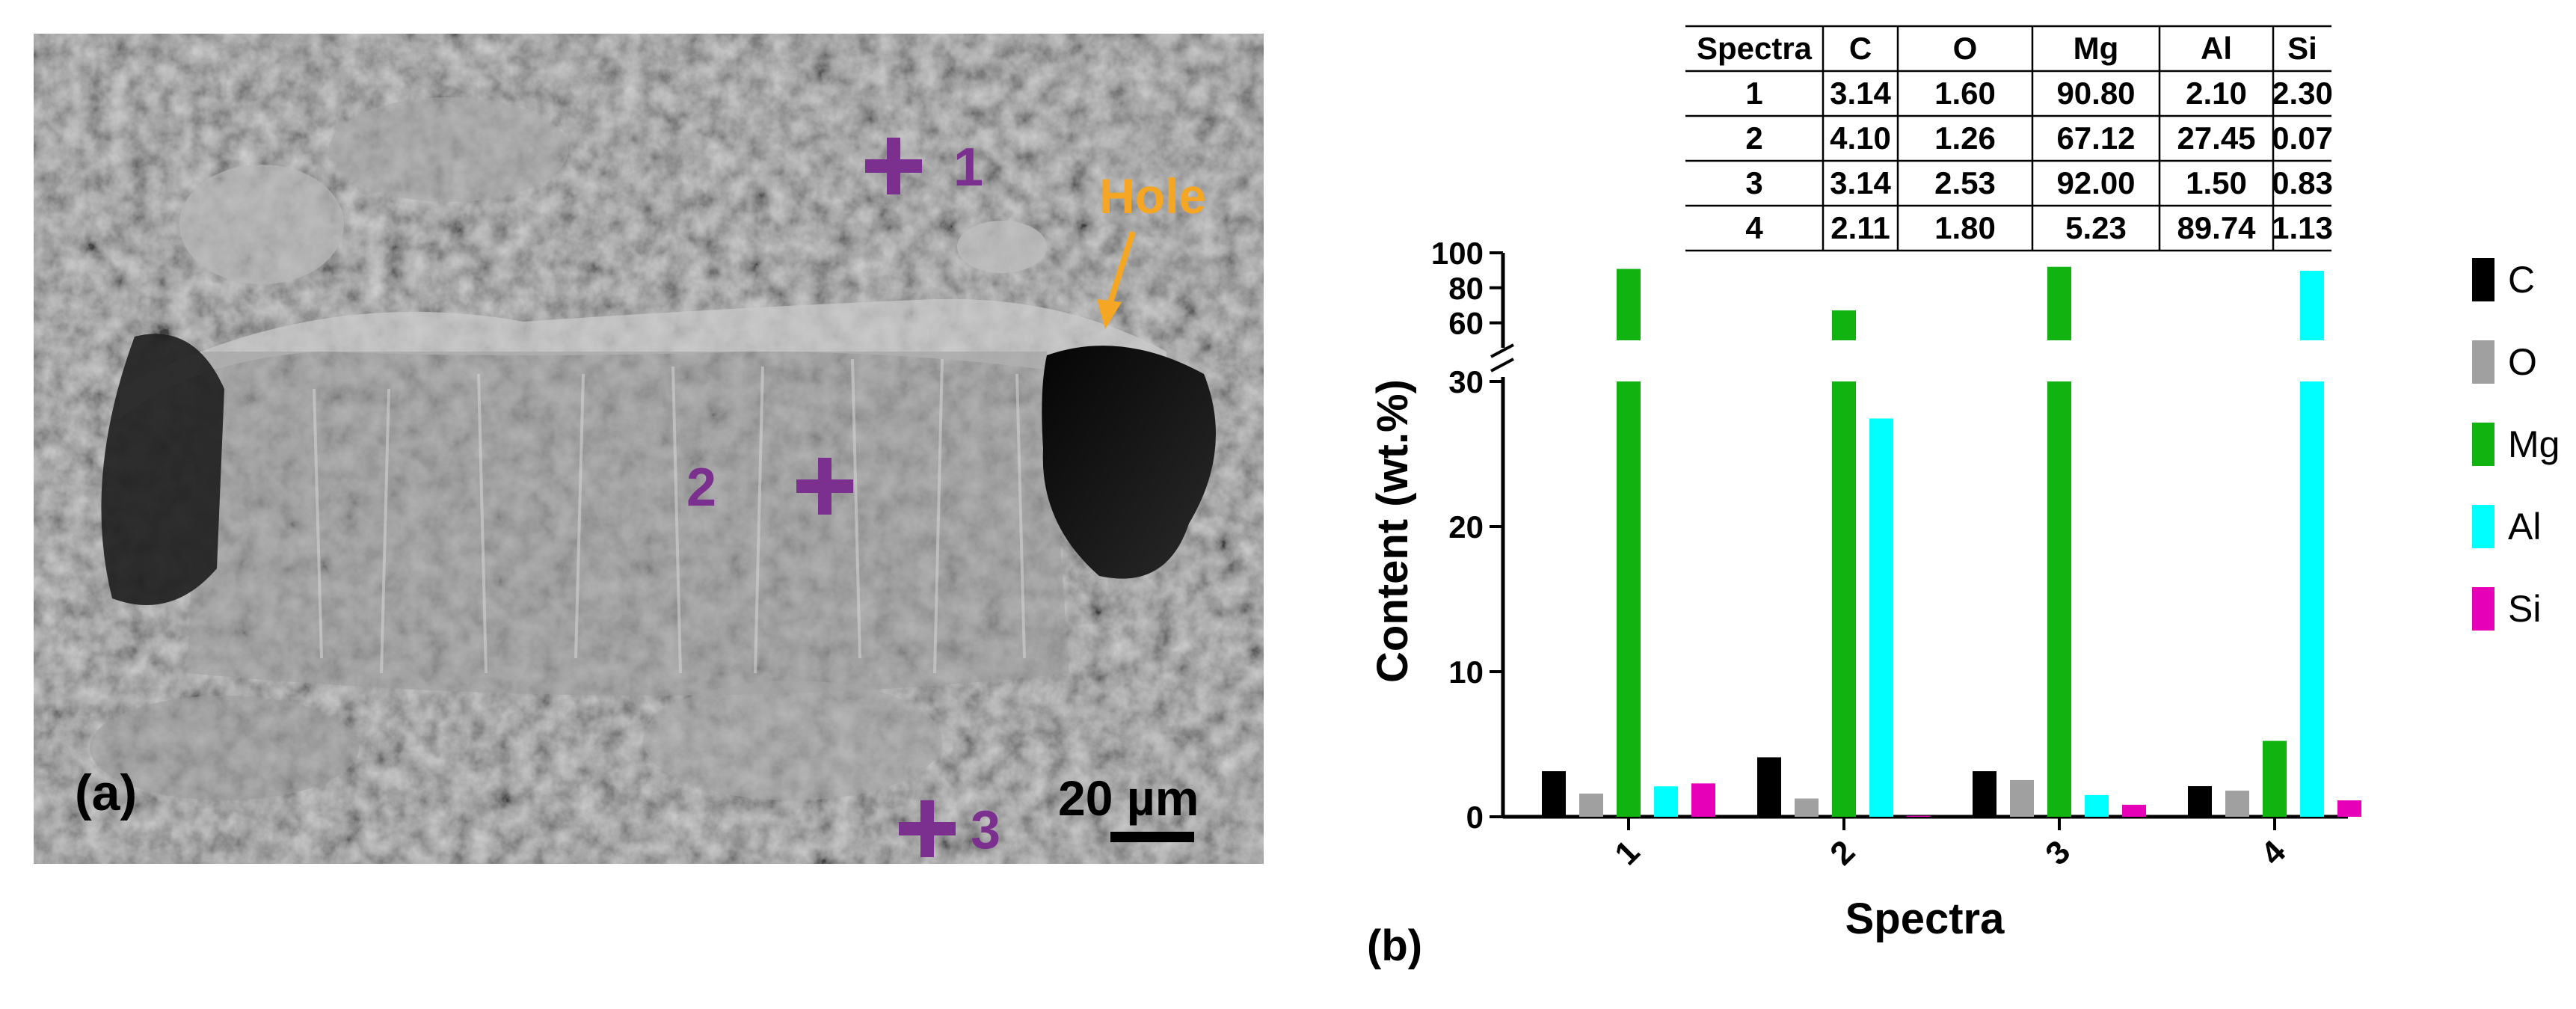 The width and height of the screenshot is (2576, 1009). I want to click on table-cell: 27.45, so click(2216, 138).